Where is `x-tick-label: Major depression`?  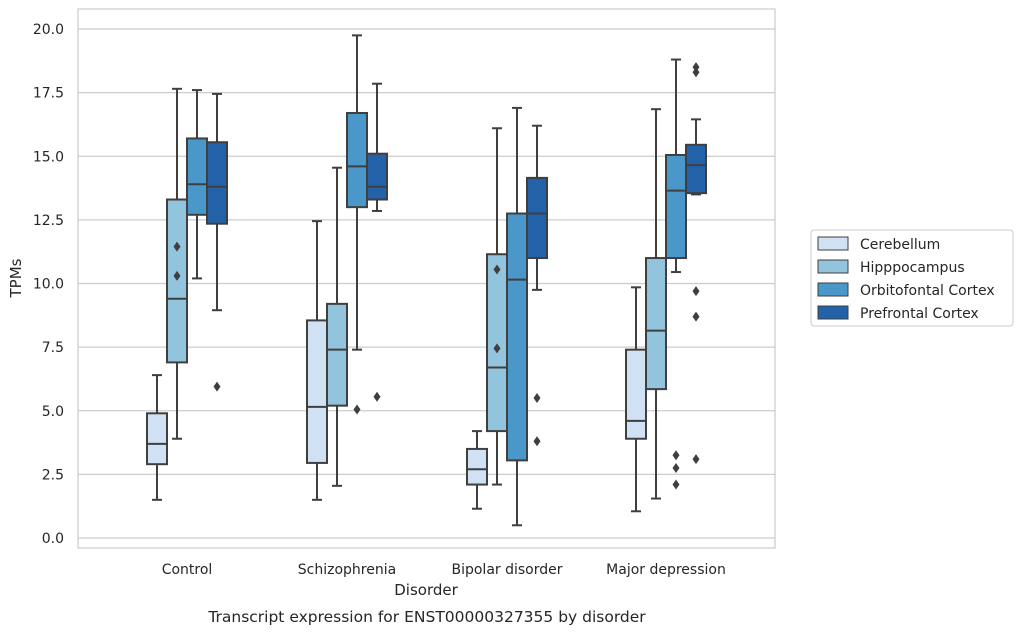 x-tick-label: Major depression is located at coordinates (666, 570).